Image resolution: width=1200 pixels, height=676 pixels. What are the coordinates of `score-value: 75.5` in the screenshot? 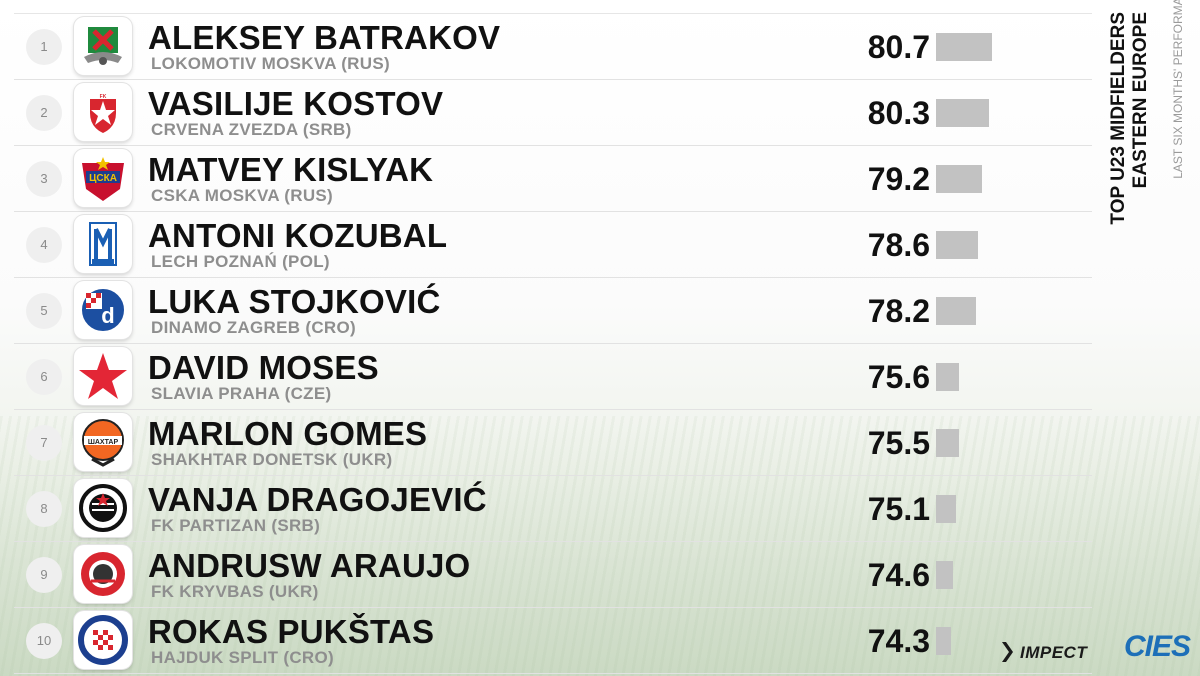 It's located at (898, 443).